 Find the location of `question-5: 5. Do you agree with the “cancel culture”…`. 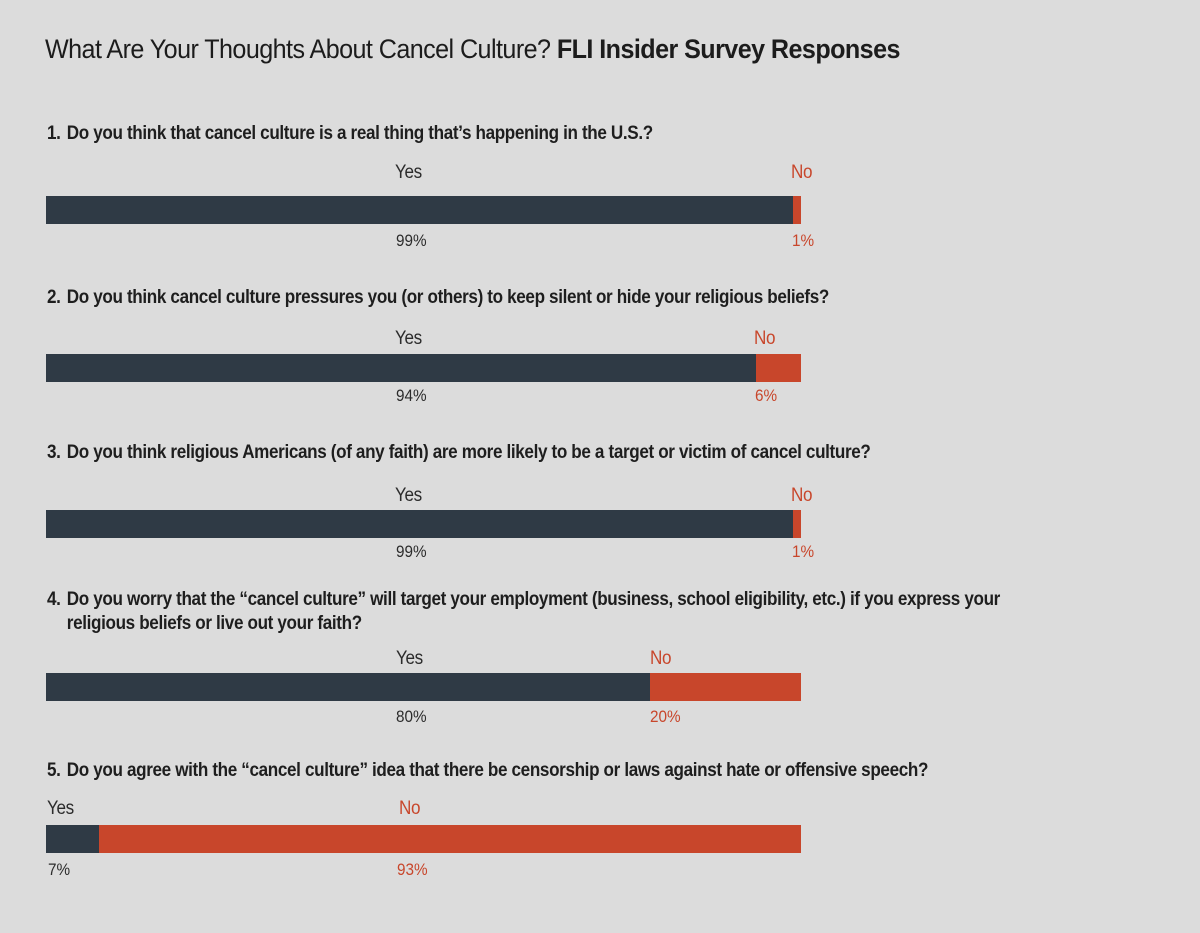

question-5: 5. Do you agree with the “cancel culture”… is located at coordinates (587, 771).